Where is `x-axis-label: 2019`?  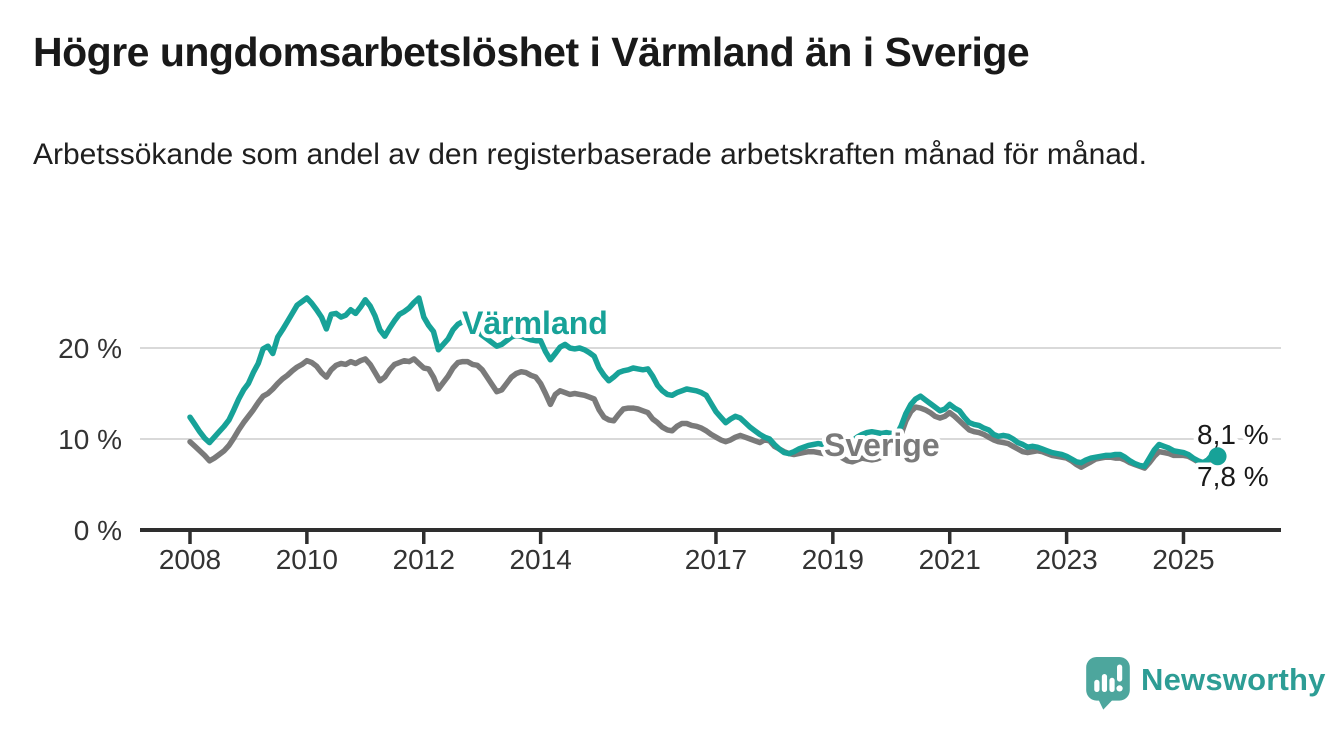
x-axis-label: 2019 is located at coordinates (833, 559).